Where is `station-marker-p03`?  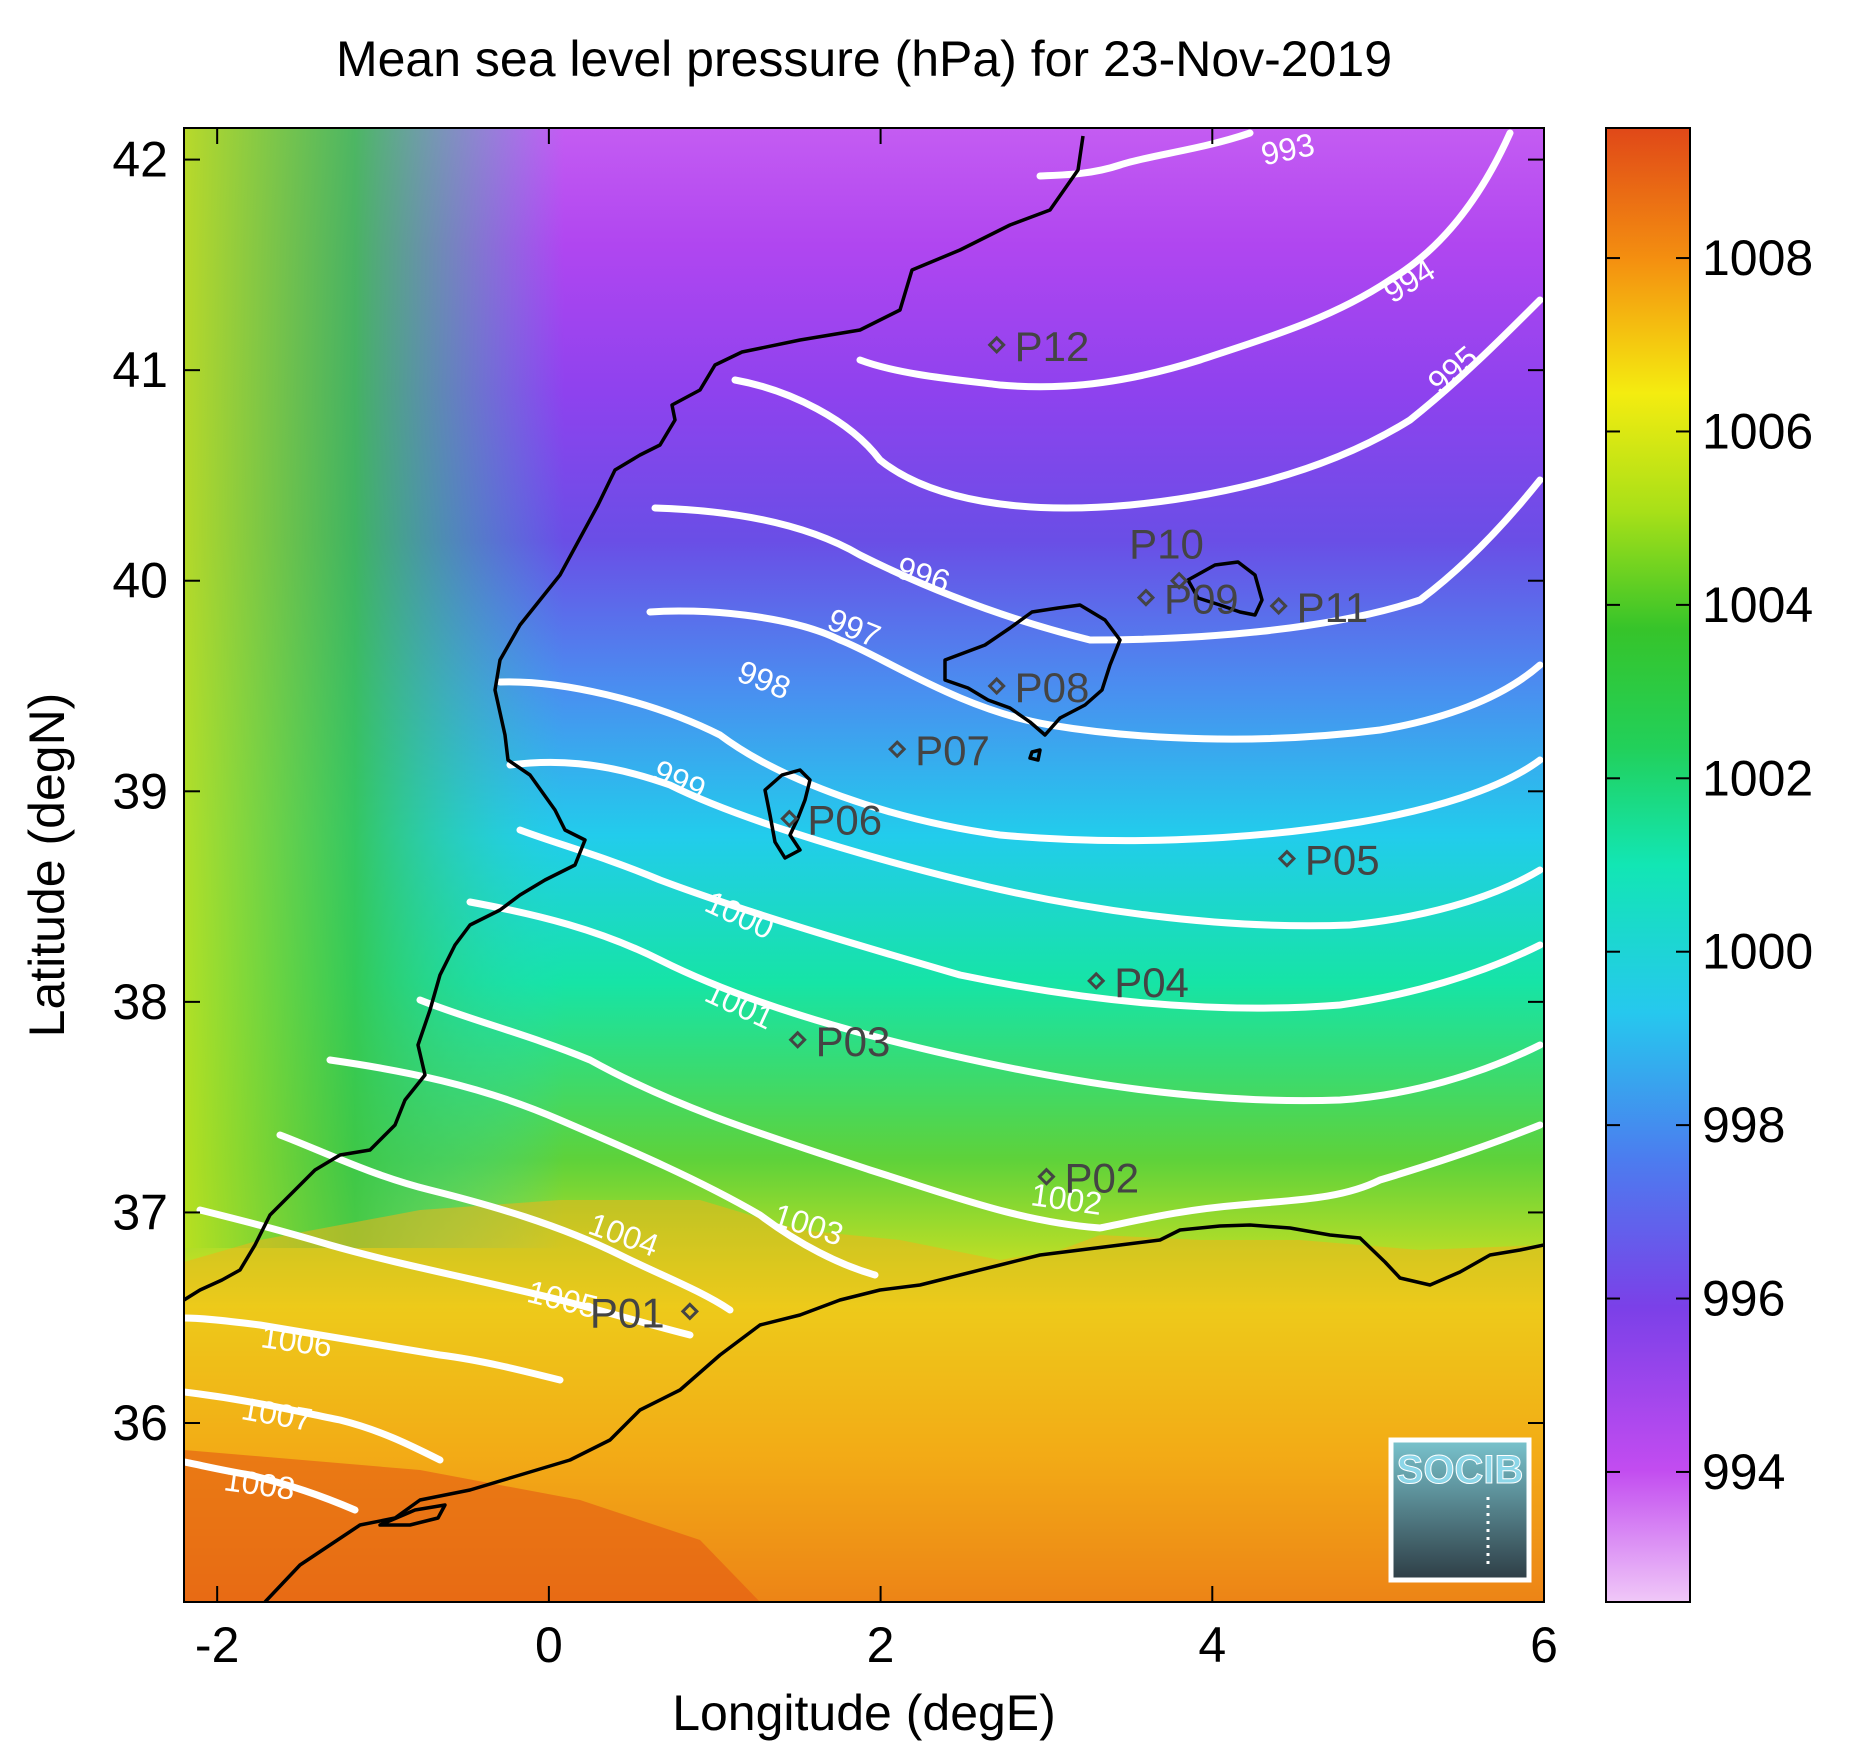 station-marker-p03 is located at coordinates (797, 1039).